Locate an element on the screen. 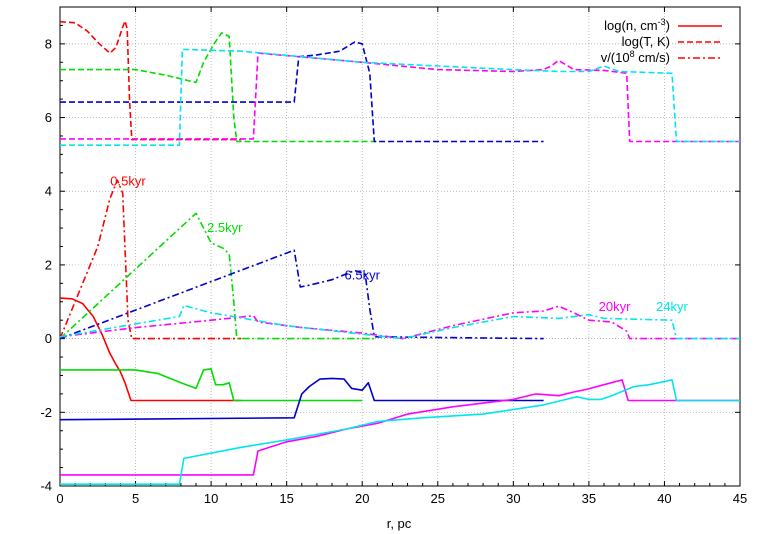 This screenshot has height=534, width=763. x-tick-label: 45 is located at coordinates (740, 498).